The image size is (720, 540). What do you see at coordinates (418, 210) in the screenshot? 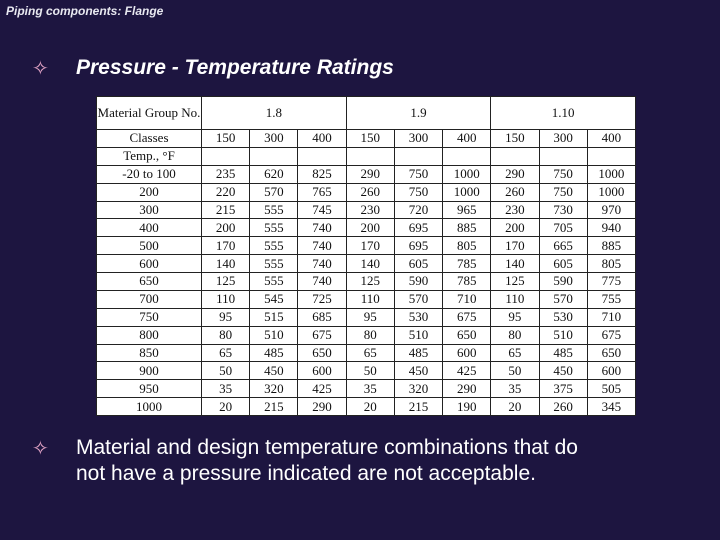
I see `rating-cell: 720` at bounding box center [418, 210].